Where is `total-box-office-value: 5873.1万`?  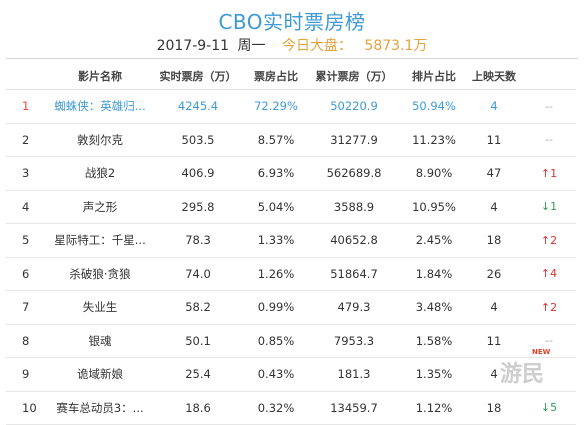
total-box-office-value: 5873.1万 is located at coordinates (396, 46).